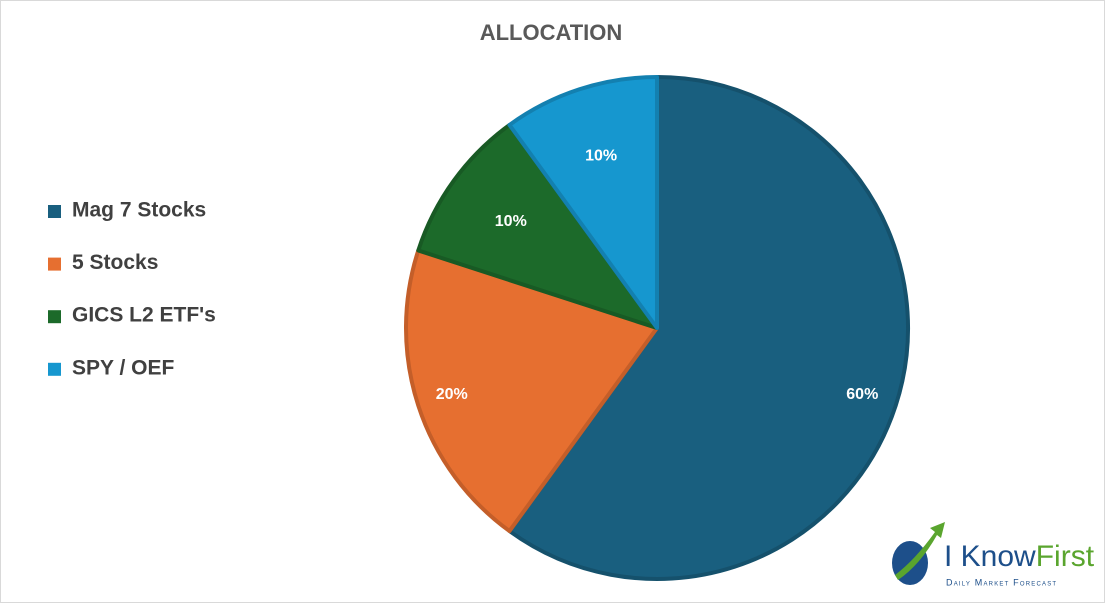 This screenshot has height=604, width=1106. What do you see at coordinates (1001, 582) in the screenshot?
I see `logo-tagline: Daily Market Forecast` at bounding box center [1001, 582].